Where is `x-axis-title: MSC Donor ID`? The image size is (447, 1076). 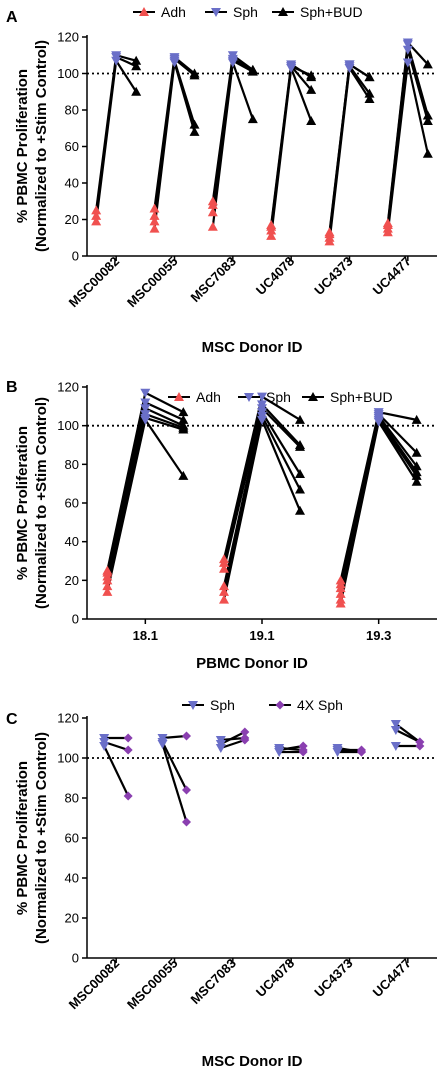
x-axis-title: MSC Donor ID is located at coordinates (252, 1061).